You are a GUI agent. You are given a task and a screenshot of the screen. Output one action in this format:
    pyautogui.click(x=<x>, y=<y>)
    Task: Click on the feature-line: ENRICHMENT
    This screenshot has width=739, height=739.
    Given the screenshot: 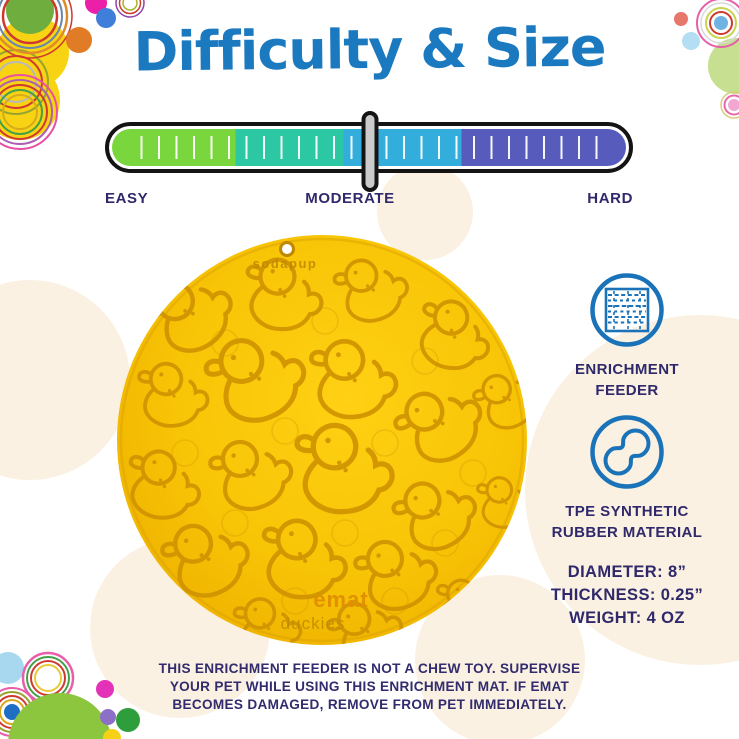 What is the action you would take?
    pyautogui.click(x=627, y=369)
    